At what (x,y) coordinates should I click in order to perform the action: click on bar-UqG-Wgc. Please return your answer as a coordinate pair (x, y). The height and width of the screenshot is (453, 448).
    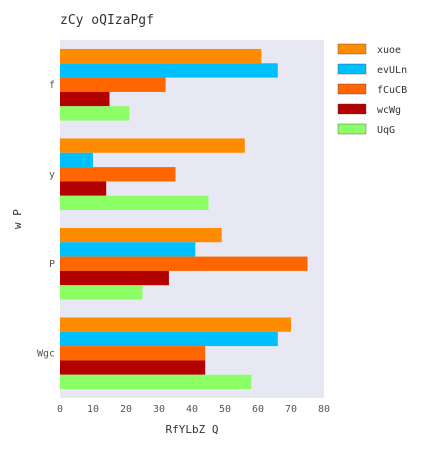
    Looking at the image, I should click on (156, 382).